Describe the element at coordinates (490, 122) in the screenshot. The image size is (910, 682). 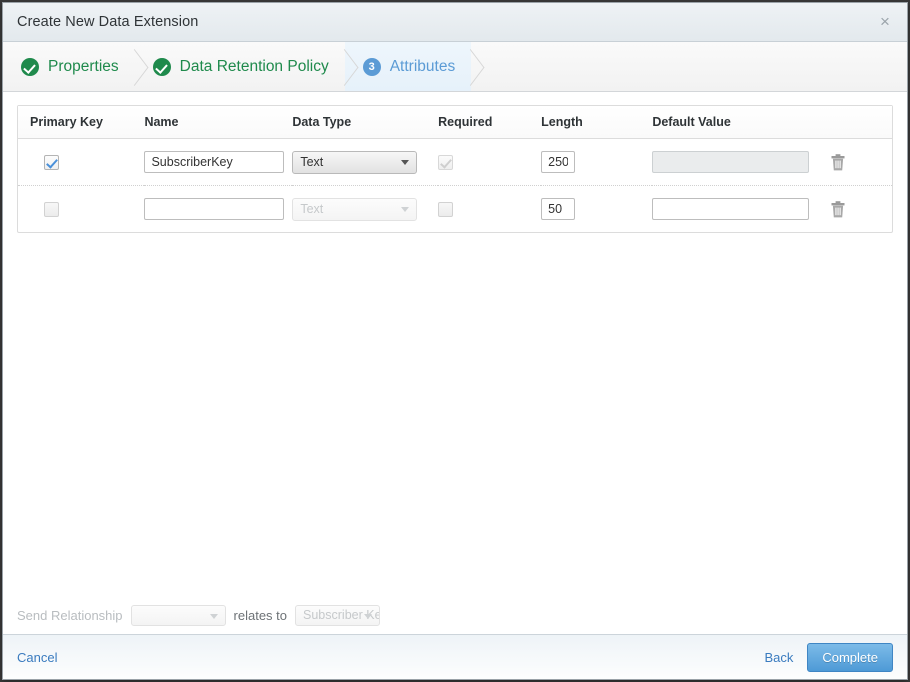
I see `header-required: Required` at that location.